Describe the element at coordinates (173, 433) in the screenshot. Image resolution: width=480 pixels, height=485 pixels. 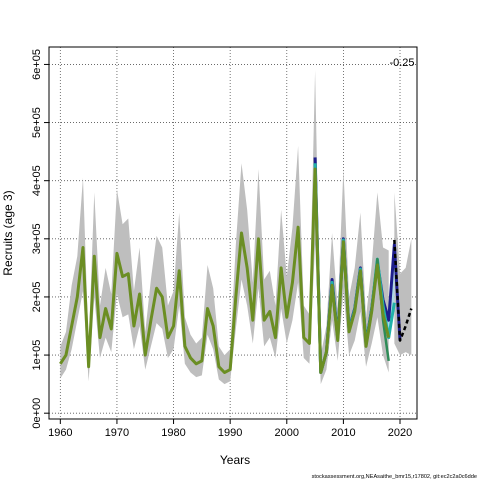
I see `x-tick-label: 1980` at that location.